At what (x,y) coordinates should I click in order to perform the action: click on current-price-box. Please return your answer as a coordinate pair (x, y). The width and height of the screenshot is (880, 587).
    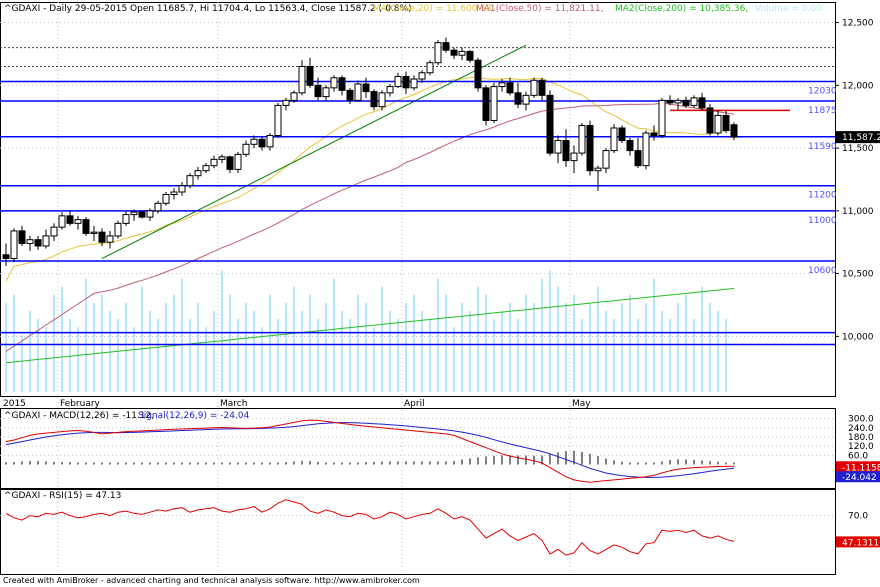
    Looking at the image, I should click on (858, 137).